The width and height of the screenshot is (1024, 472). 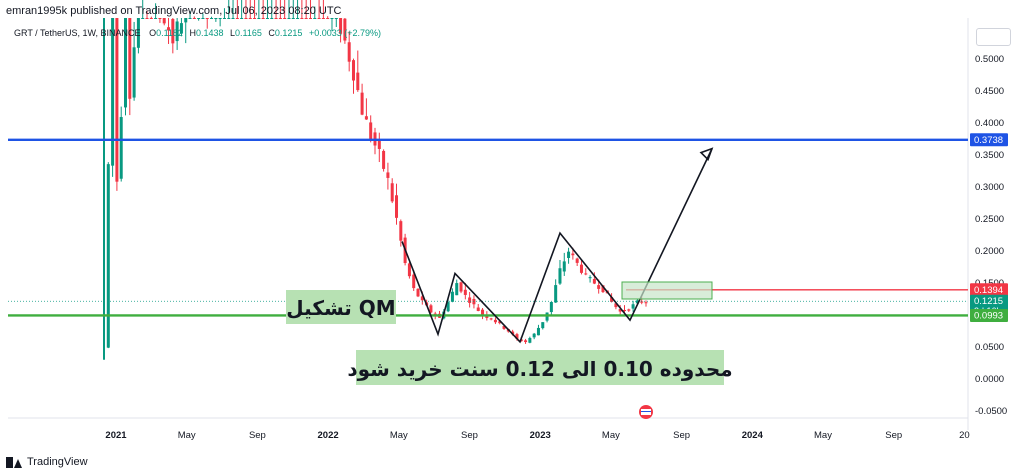 What do you see at coordinates (993, 37) in the screenshot?
I see `chart-settings-button` at bounding box center [993, 37].